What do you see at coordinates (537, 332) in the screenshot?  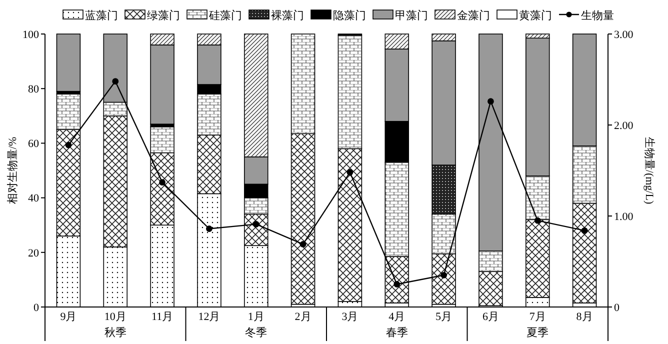 I see `text: 夏季` at bounding box center [537, 332].